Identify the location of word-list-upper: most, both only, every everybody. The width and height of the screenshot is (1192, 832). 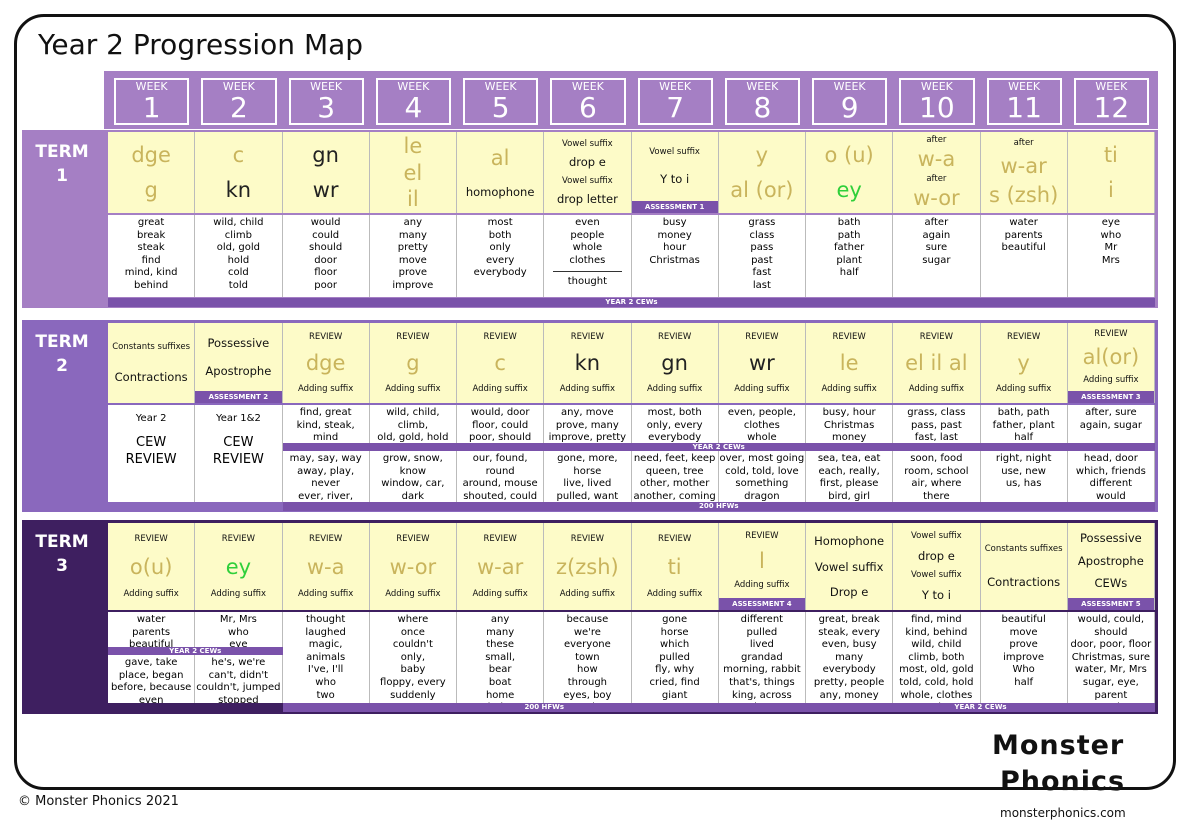
(675, 424).